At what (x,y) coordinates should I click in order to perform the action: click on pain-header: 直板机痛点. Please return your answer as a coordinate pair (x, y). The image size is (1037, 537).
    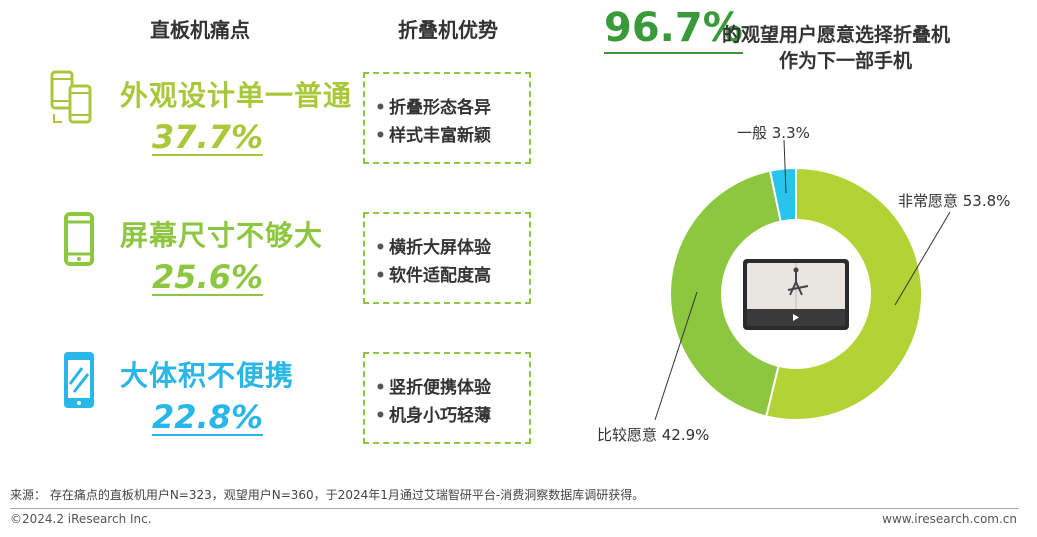
    Looking at the image, I should click on (200, 30).